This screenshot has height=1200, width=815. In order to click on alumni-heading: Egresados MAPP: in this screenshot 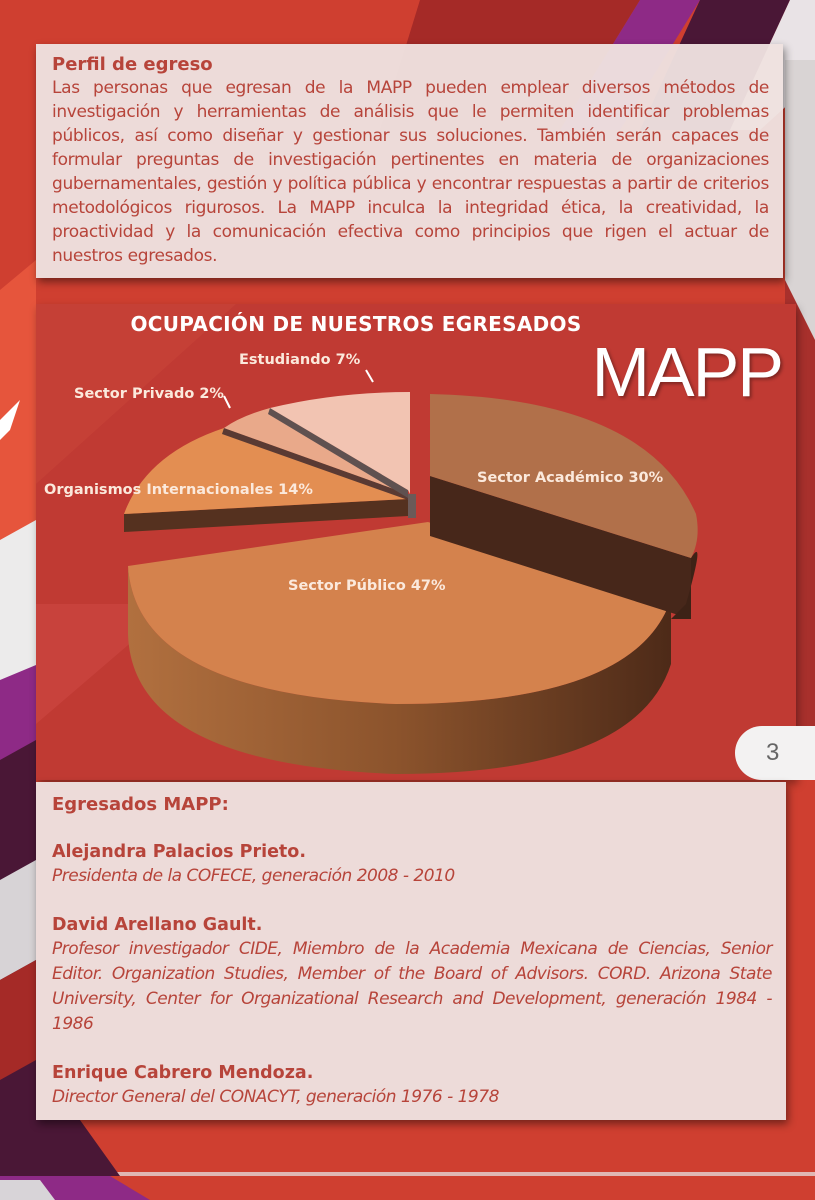, I will do `click(140, 804)`.